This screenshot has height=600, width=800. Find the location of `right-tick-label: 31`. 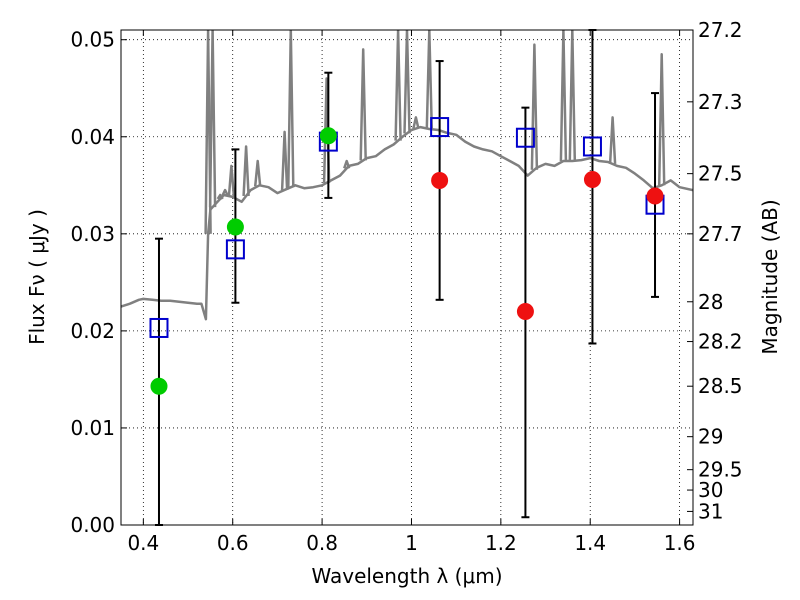

right-tick-label: 31 is located at coordinates (710, 511).